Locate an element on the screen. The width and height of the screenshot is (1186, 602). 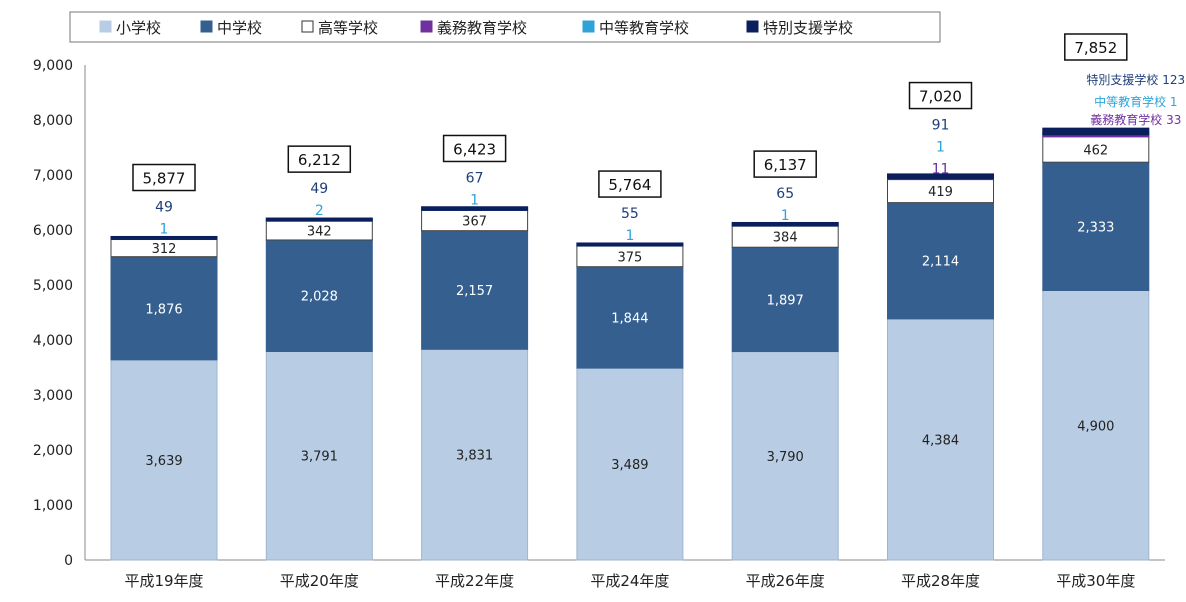
total-label: 6,423 is located at coordinates (474, 149).